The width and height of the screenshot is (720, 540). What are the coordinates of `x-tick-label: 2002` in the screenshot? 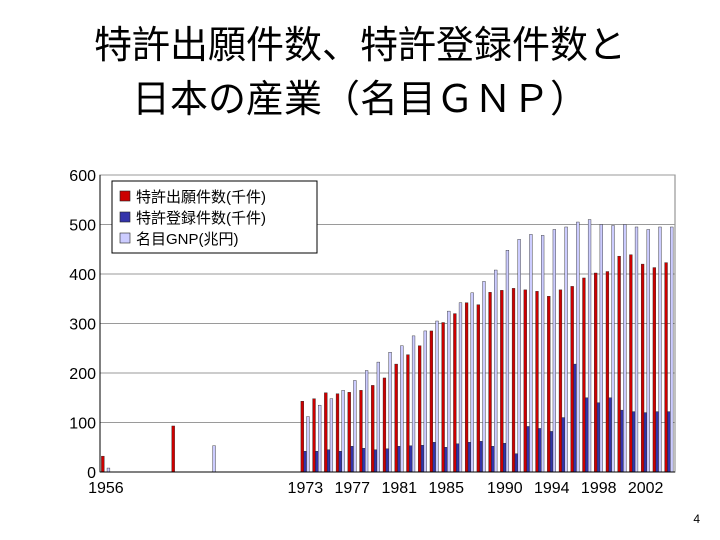 It's located at (646, 488).